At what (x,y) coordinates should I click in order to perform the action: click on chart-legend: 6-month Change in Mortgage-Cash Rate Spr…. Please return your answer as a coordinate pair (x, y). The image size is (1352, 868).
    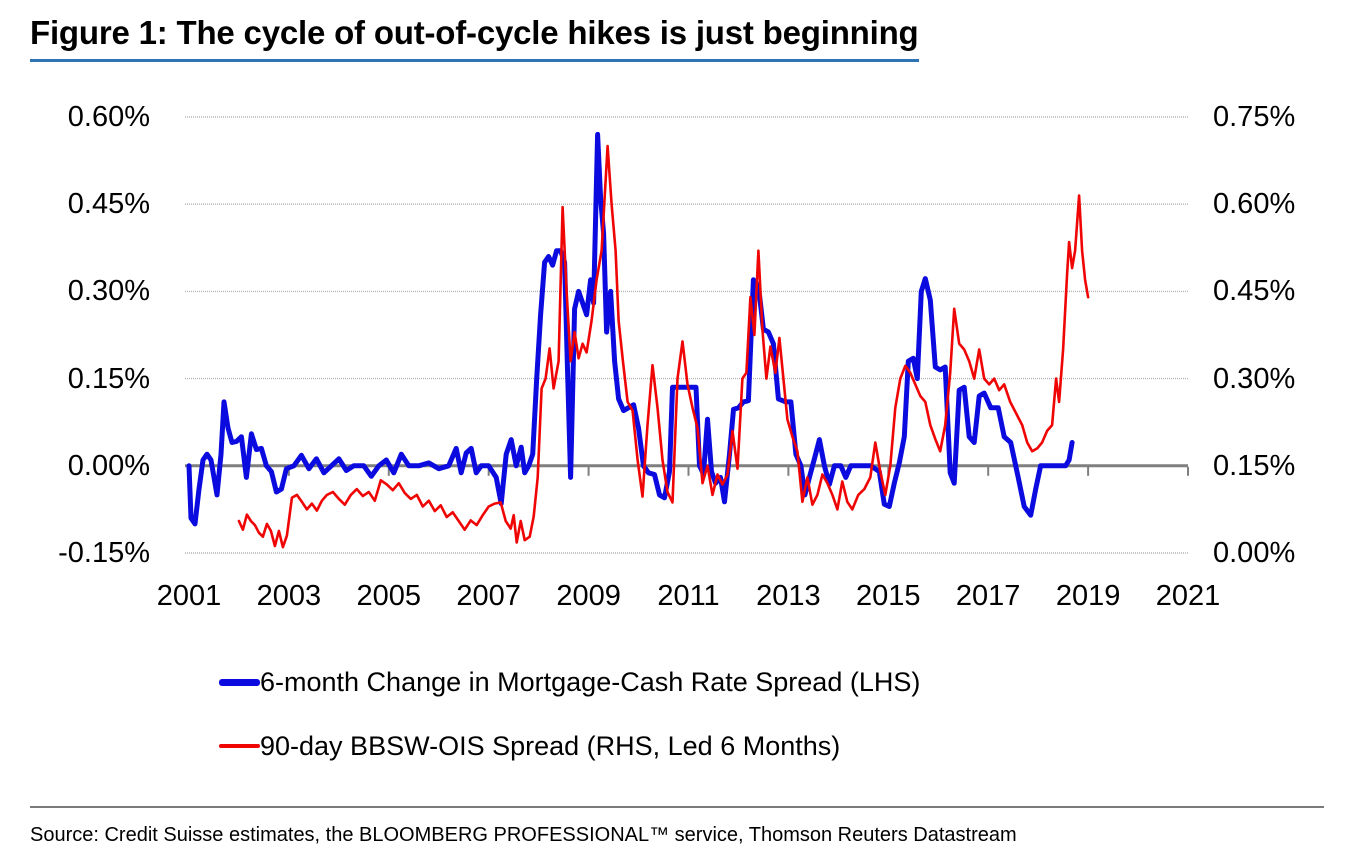
    Looking at the image, I should click on (569, 724).